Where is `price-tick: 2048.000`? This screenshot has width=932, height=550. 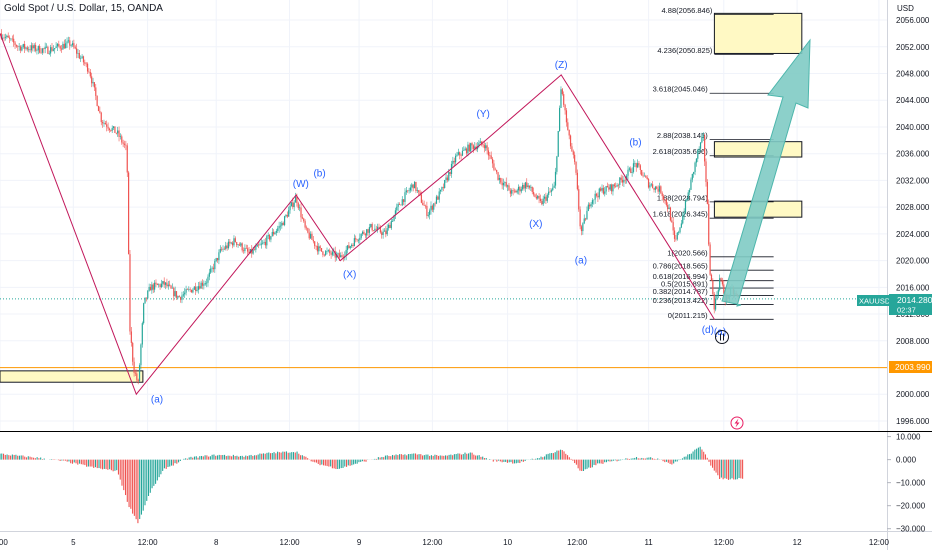 price-tick: 2048.000 is located at coordinates (913, 74).